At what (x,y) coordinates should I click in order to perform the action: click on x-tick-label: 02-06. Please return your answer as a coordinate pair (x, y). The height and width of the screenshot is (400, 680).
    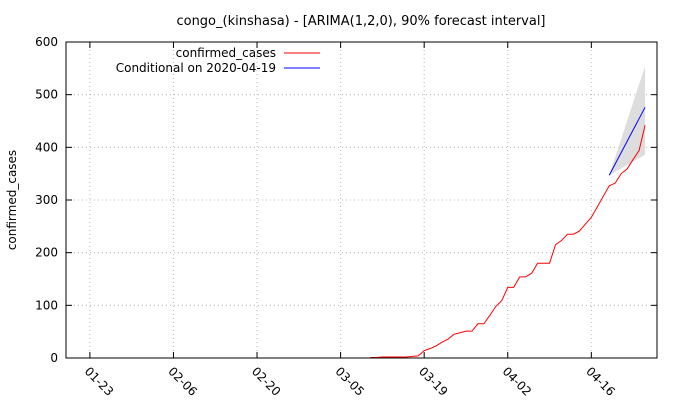
    Looking at the image, I should click on (182, 381).